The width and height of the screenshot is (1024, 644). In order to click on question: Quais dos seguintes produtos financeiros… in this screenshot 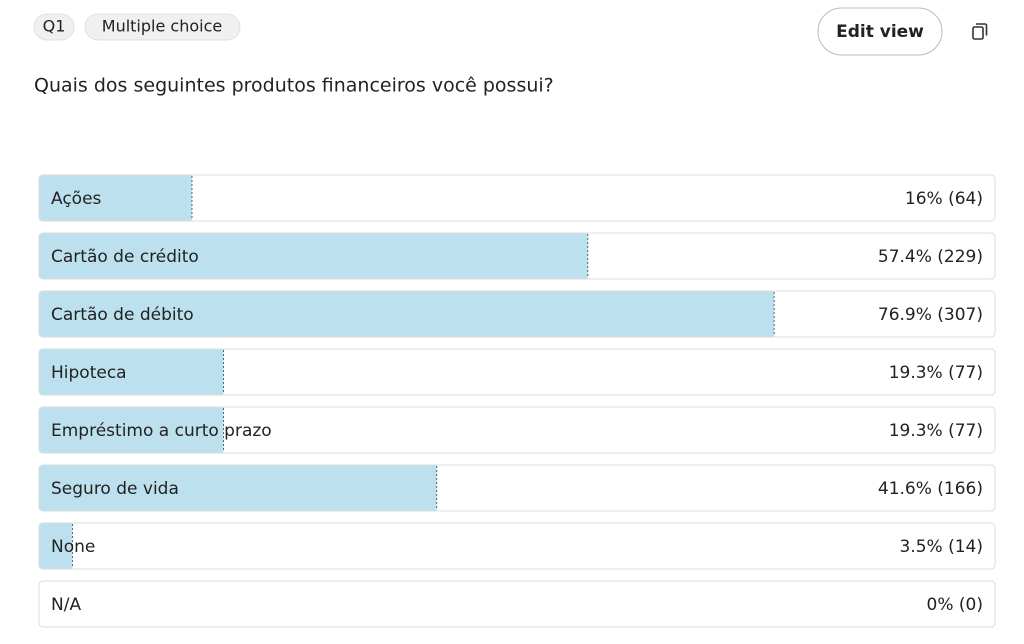, I will do `click(294, 86)`.